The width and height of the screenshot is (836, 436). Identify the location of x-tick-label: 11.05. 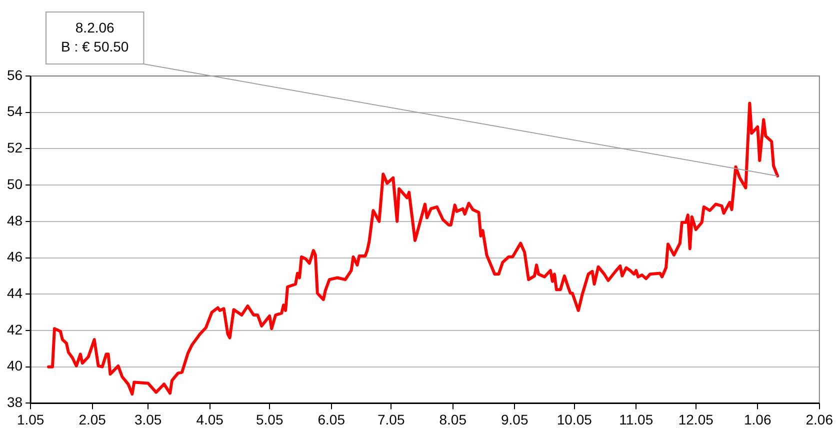
(636, 419).